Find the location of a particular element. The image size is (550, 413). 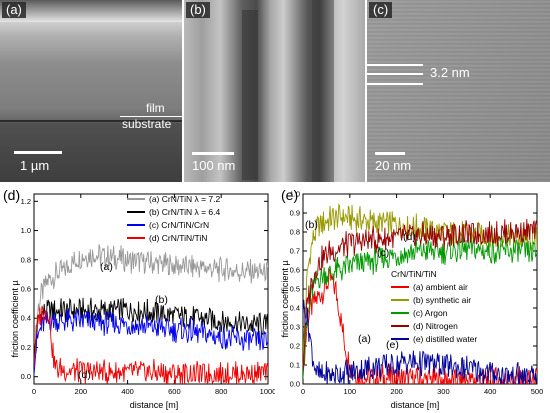

film-label: film is located at coordinates (155, 108).